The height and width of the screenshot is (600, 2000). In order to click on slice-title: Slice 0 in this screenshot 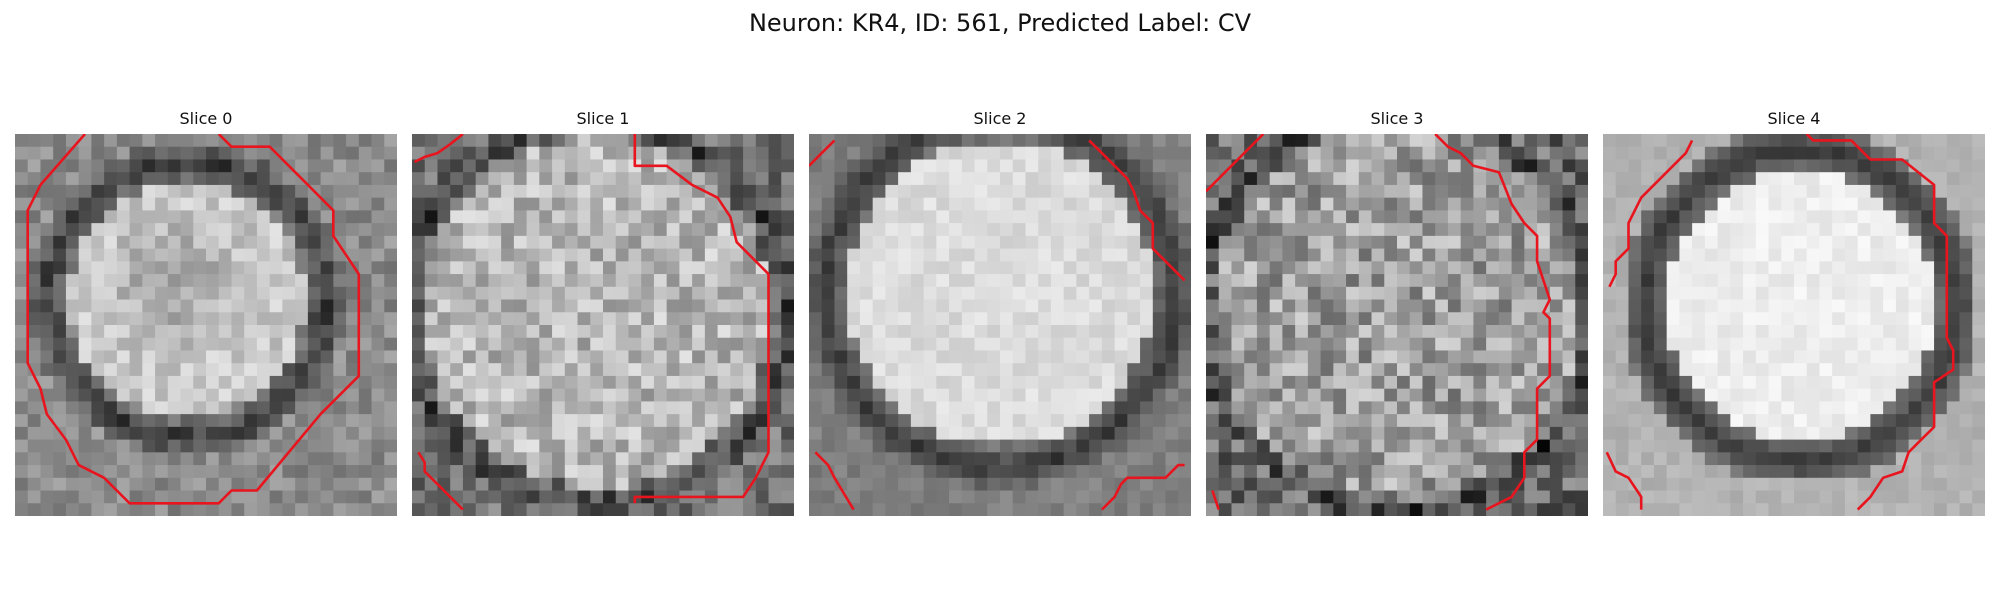, I will do `click(206, 118)`.